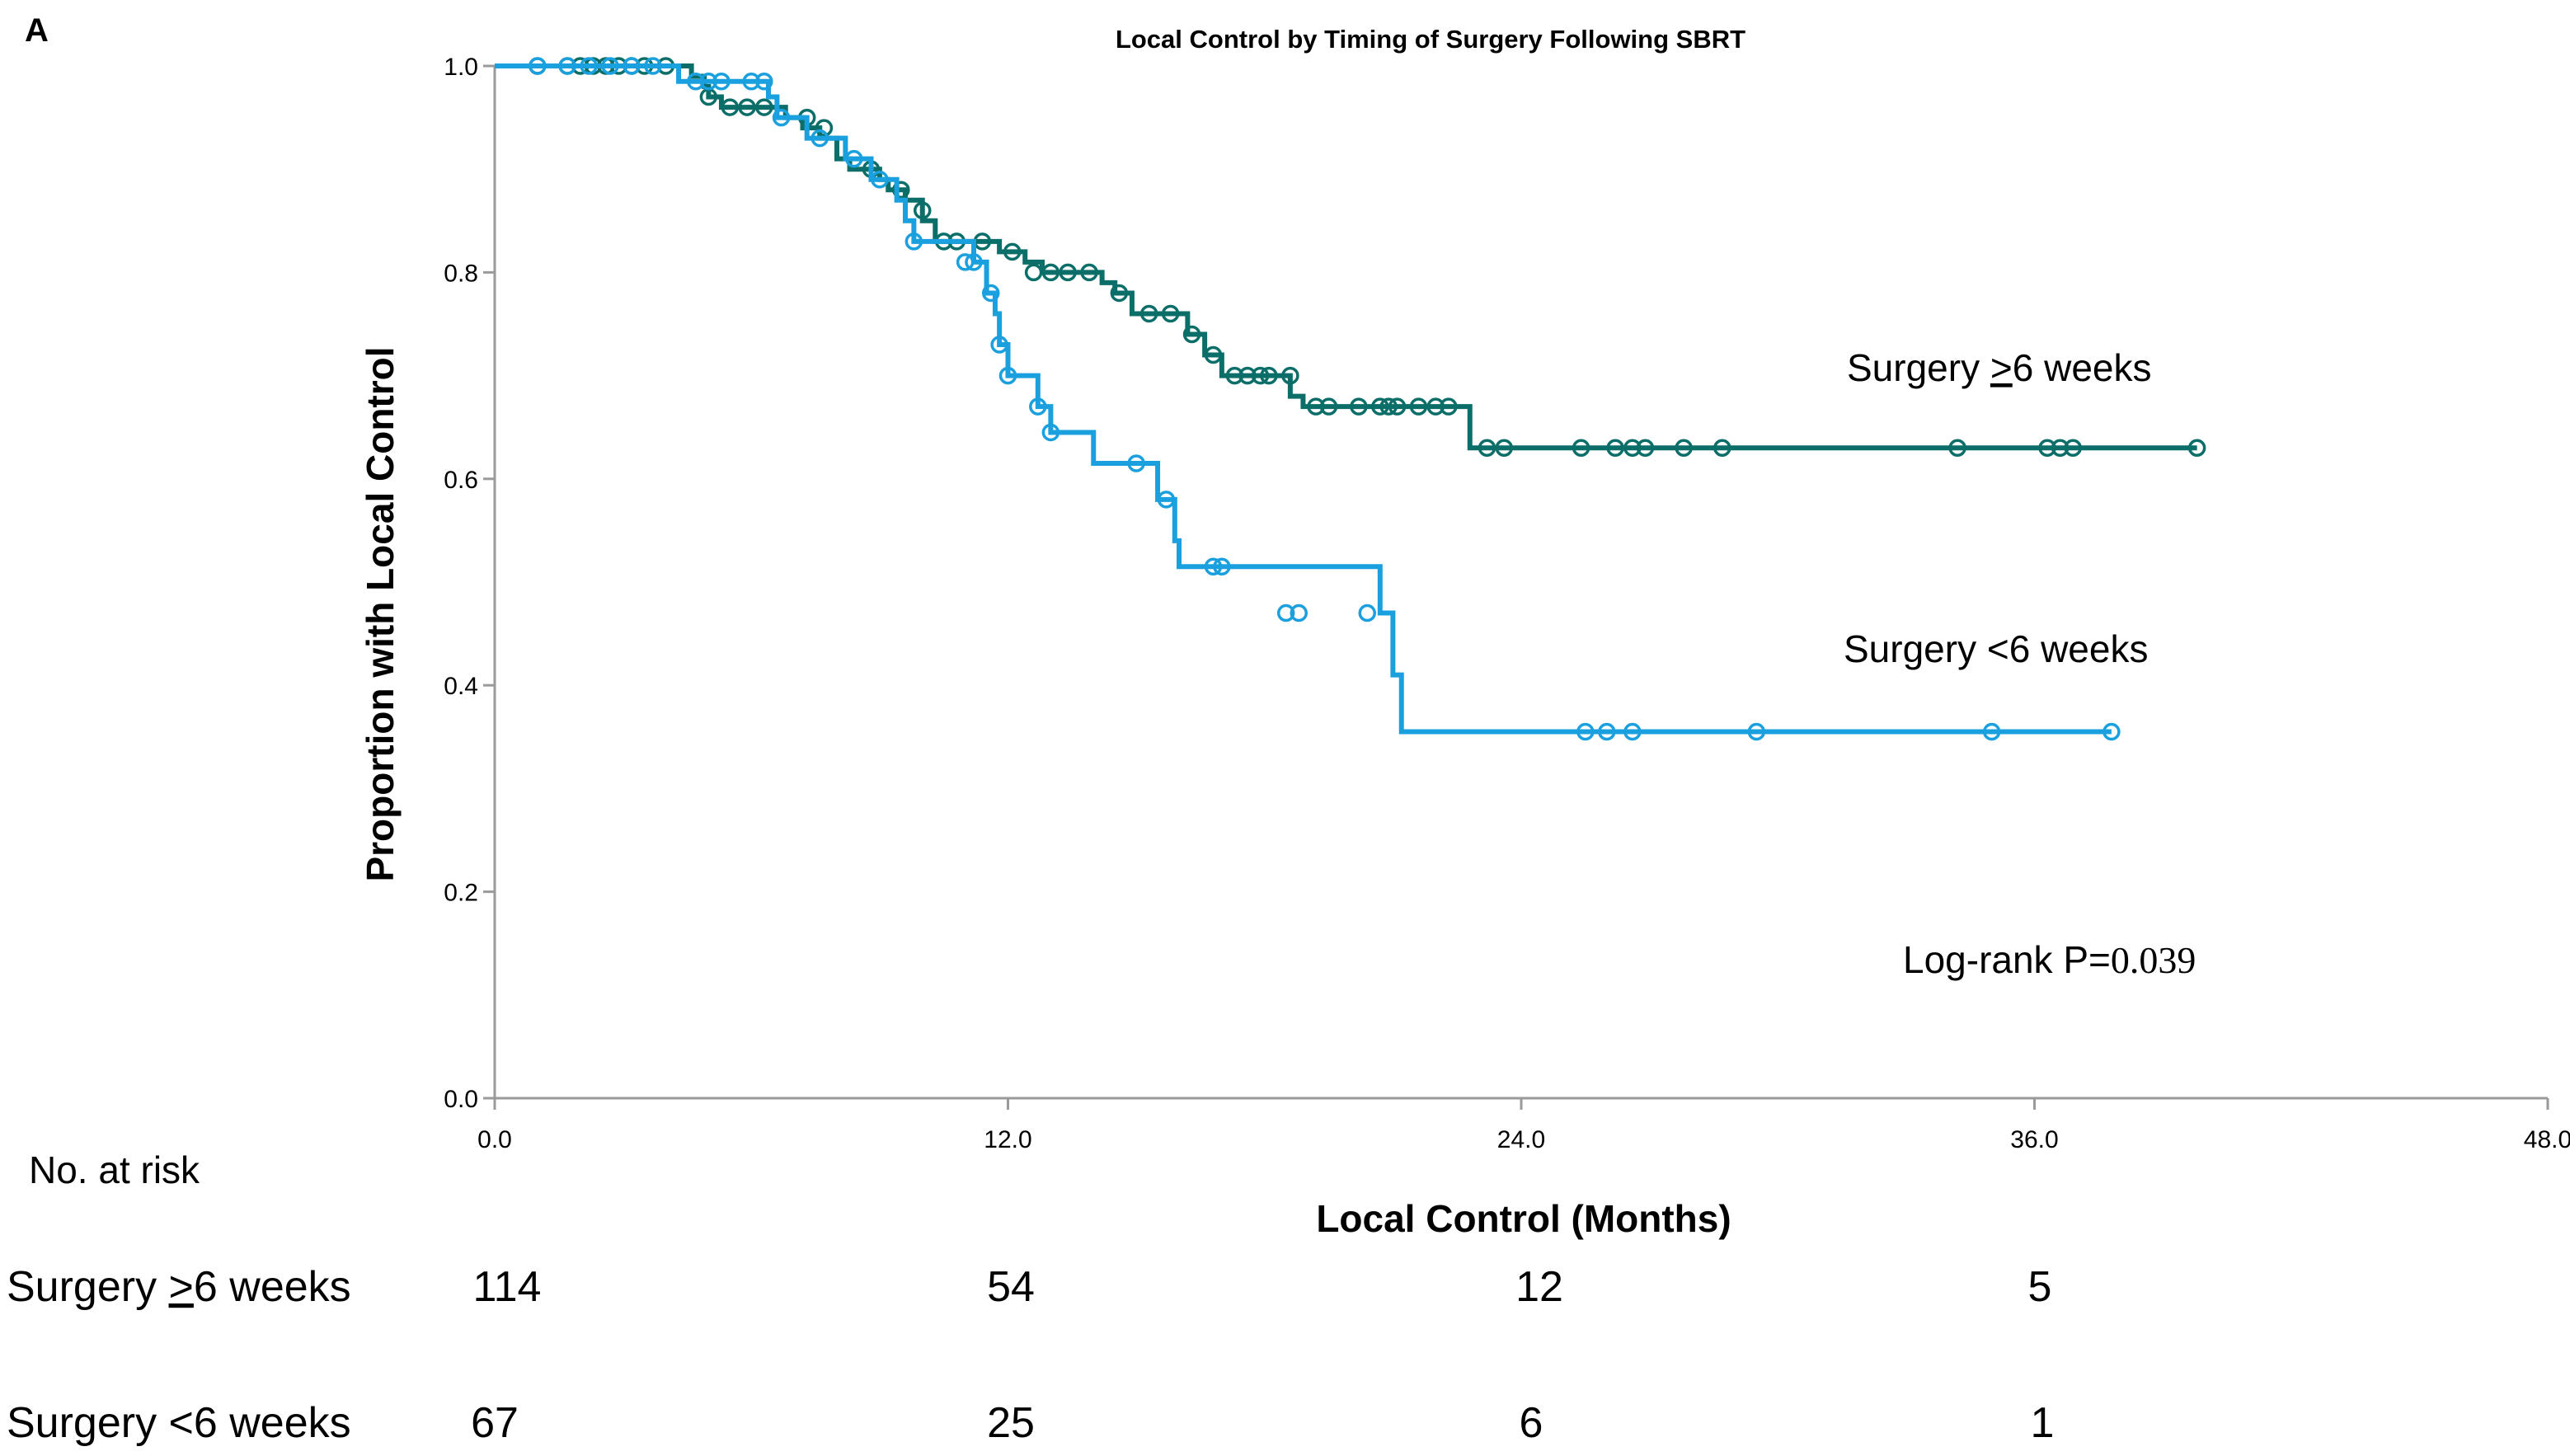 This screenshot has width=2570, height=1456. What do you see at coordinates (461, 67) in the screenshot?
I see `y-tick-label: 1.0` at bounding box center [461, 67].